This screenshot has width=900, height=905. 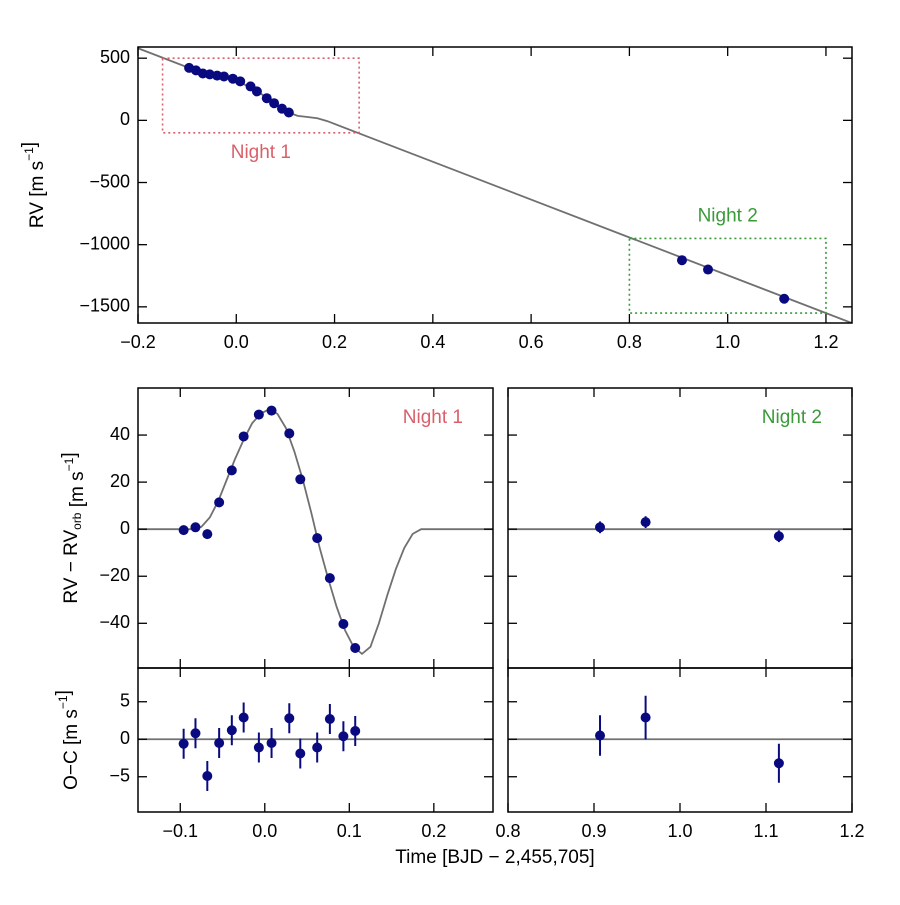 What do you see at coordinates (120, 434) in the screenshot?
I see `y-tick-label: 40` at bounding box center [120, 434].